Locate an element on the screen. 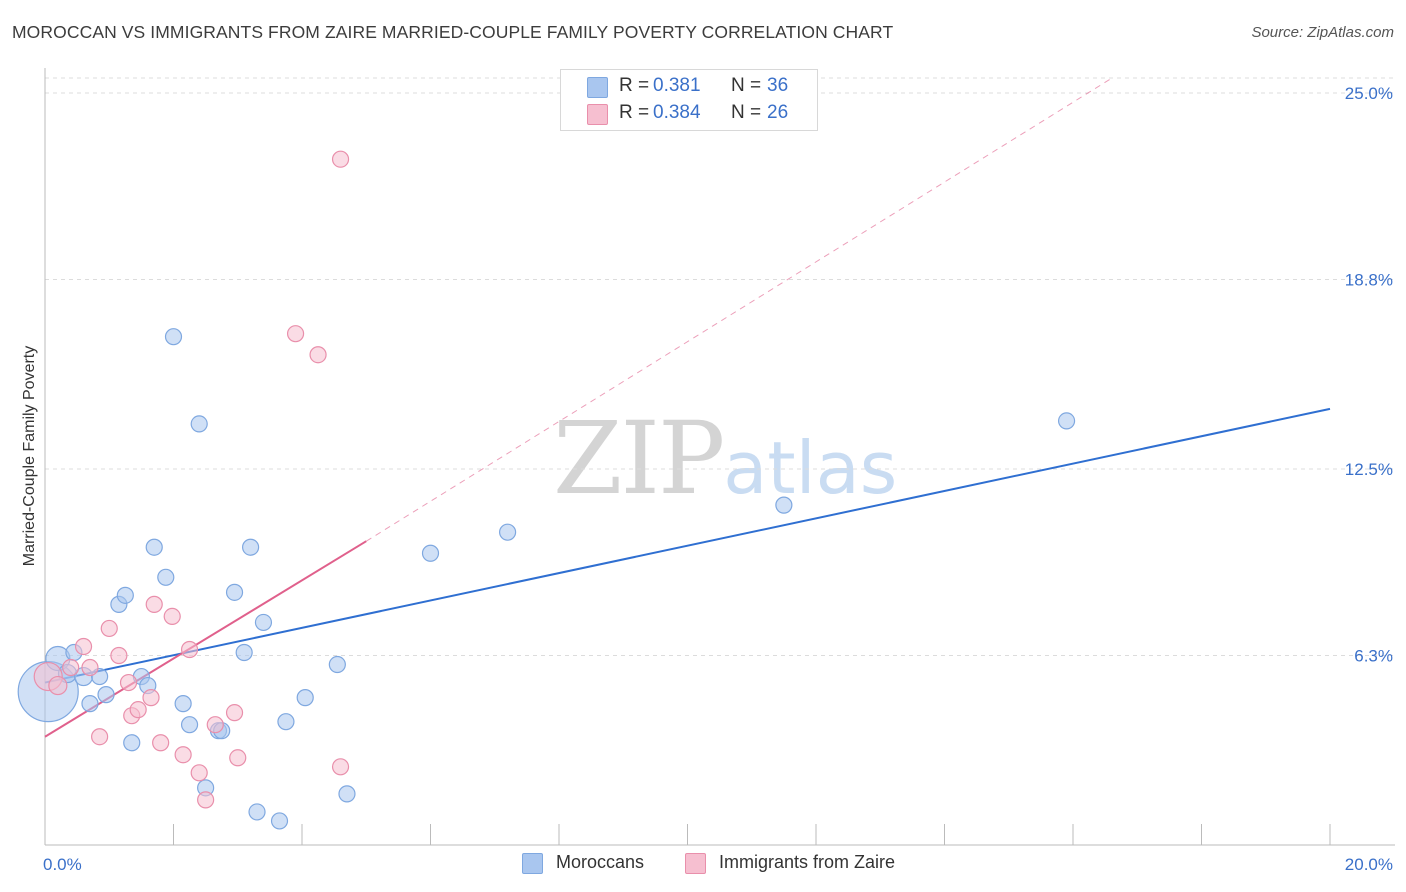  legend-r-value: 0.381 is located at coordinates (677, 85).